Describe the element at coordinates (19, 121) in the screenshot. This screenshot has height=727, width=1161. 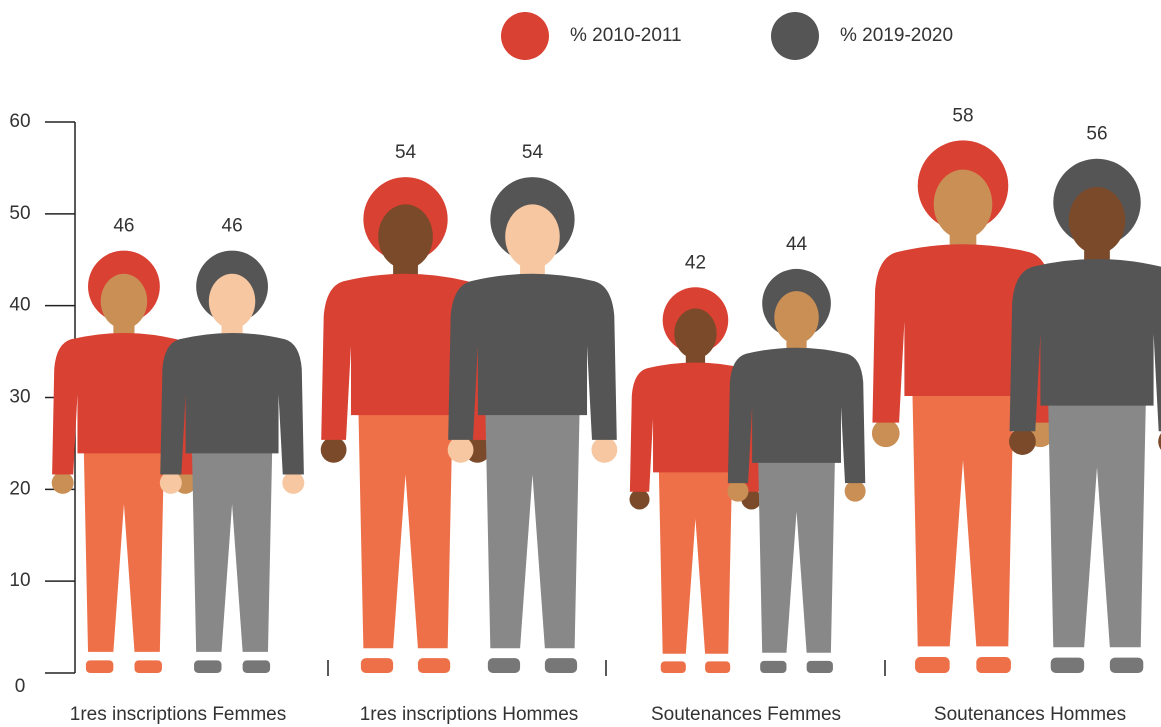
I see `y-tick-label: 60` at that location.